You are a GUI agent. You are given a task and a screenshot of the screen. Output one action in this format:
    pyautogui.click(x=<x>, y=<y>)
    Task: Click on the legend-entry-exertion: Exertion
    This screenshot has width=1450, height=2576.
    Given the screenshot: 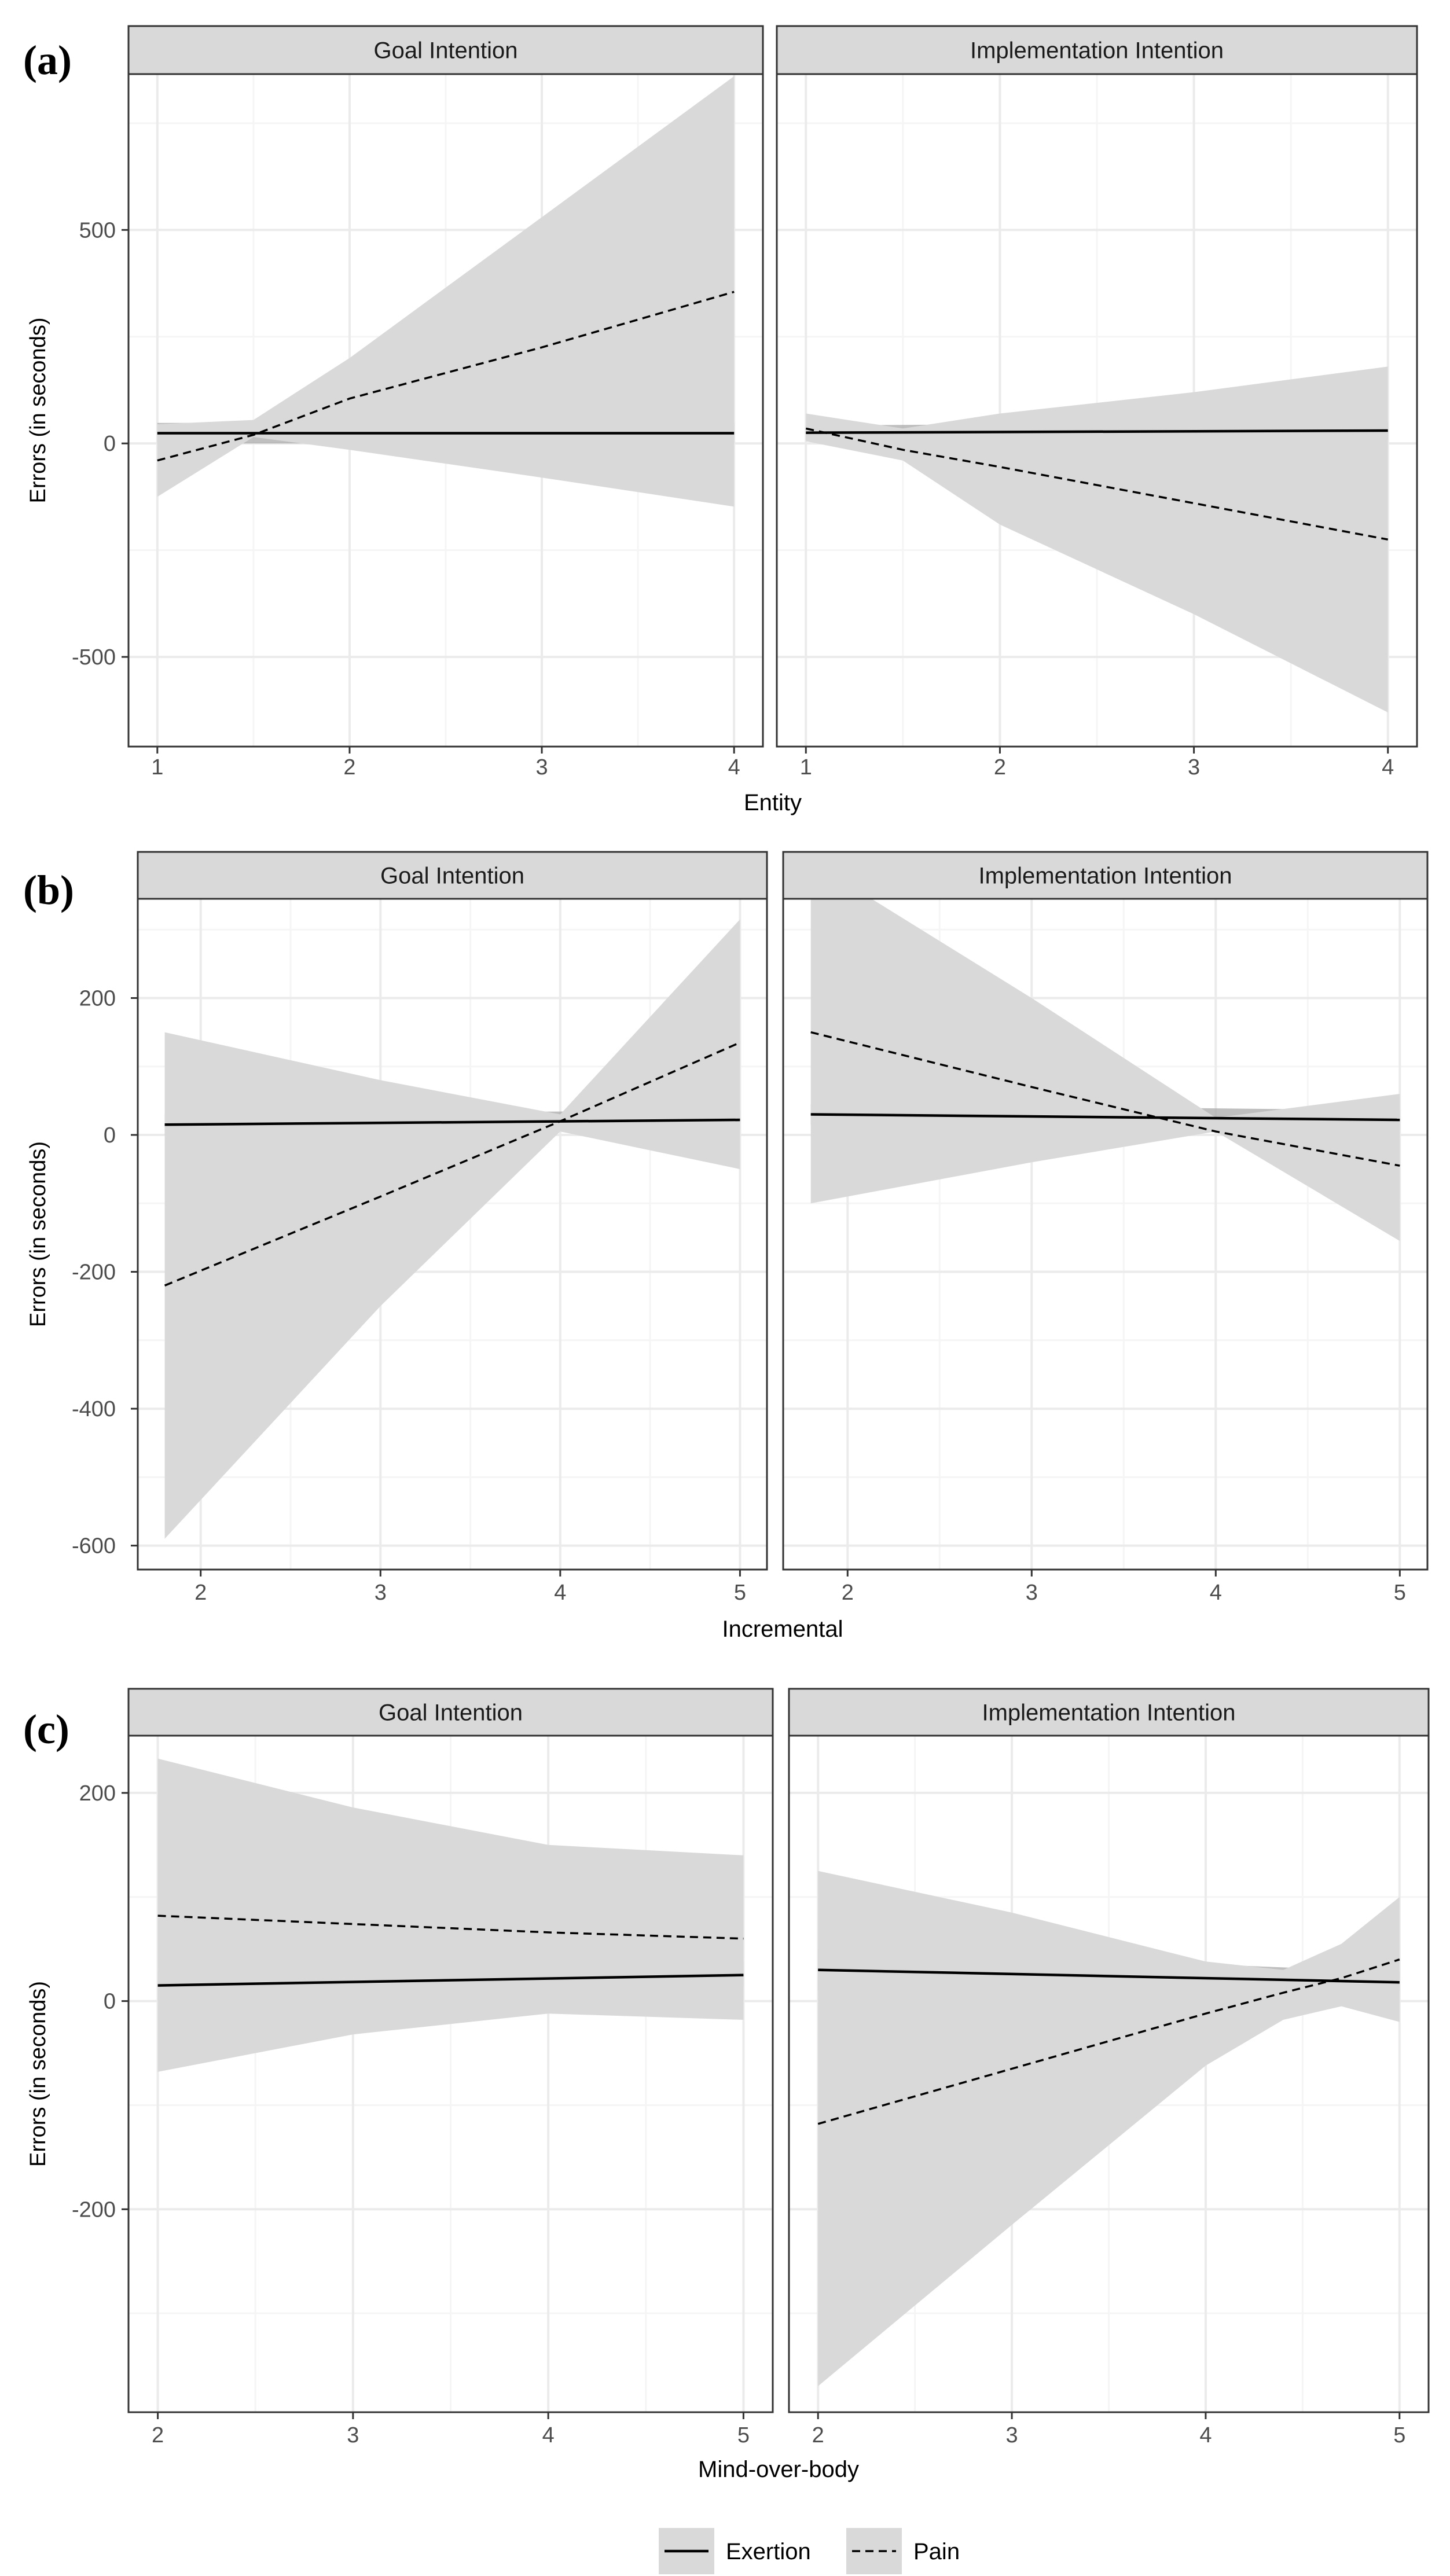 What is the action you would take?
    pyautogui.click(x=735, y=2551)
    